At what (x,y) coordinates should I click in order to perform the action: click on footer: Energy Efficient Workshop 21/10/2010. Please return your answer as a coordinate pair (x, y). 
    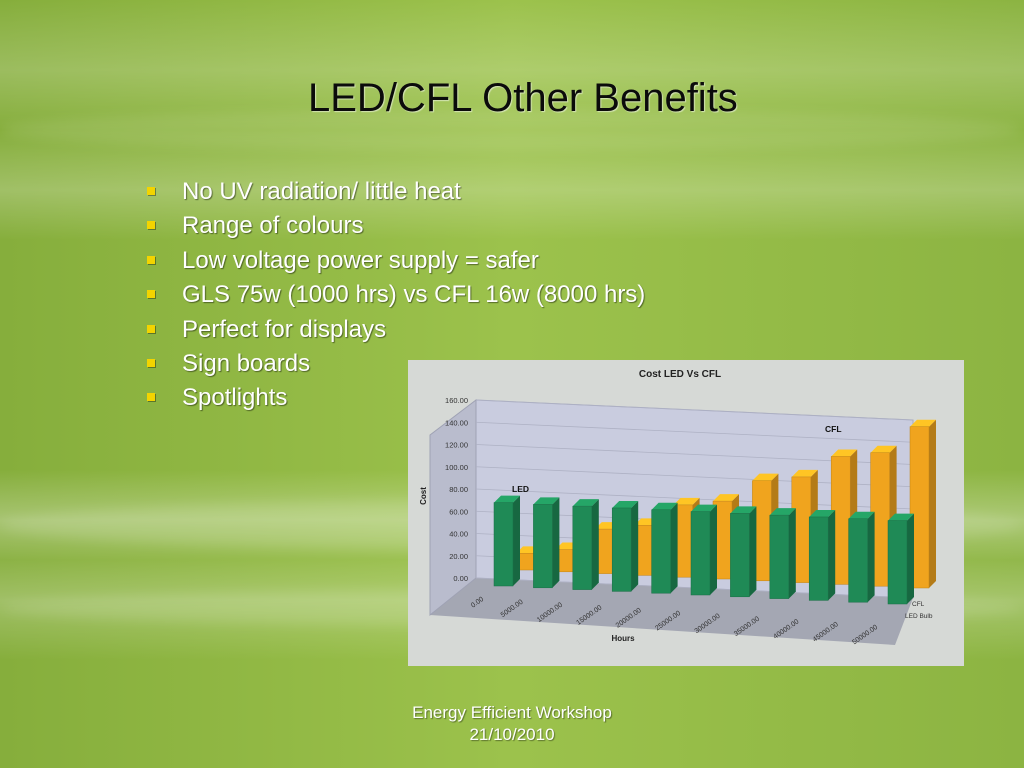
    Looking at the image, I should click on (512, 724).